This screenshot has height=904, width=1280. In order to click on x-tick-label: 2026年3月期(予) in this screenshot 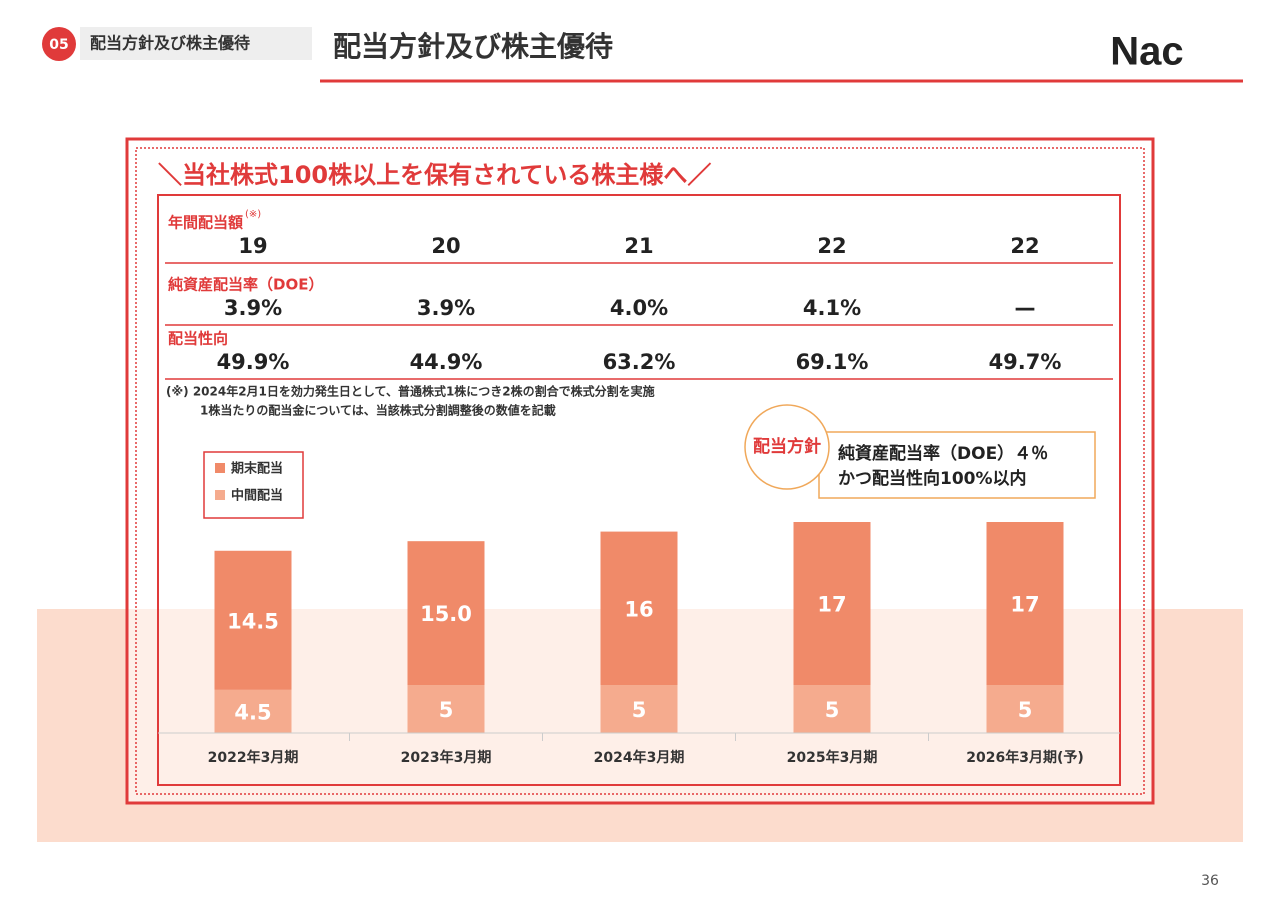, I will do `click(1025, 757)`.